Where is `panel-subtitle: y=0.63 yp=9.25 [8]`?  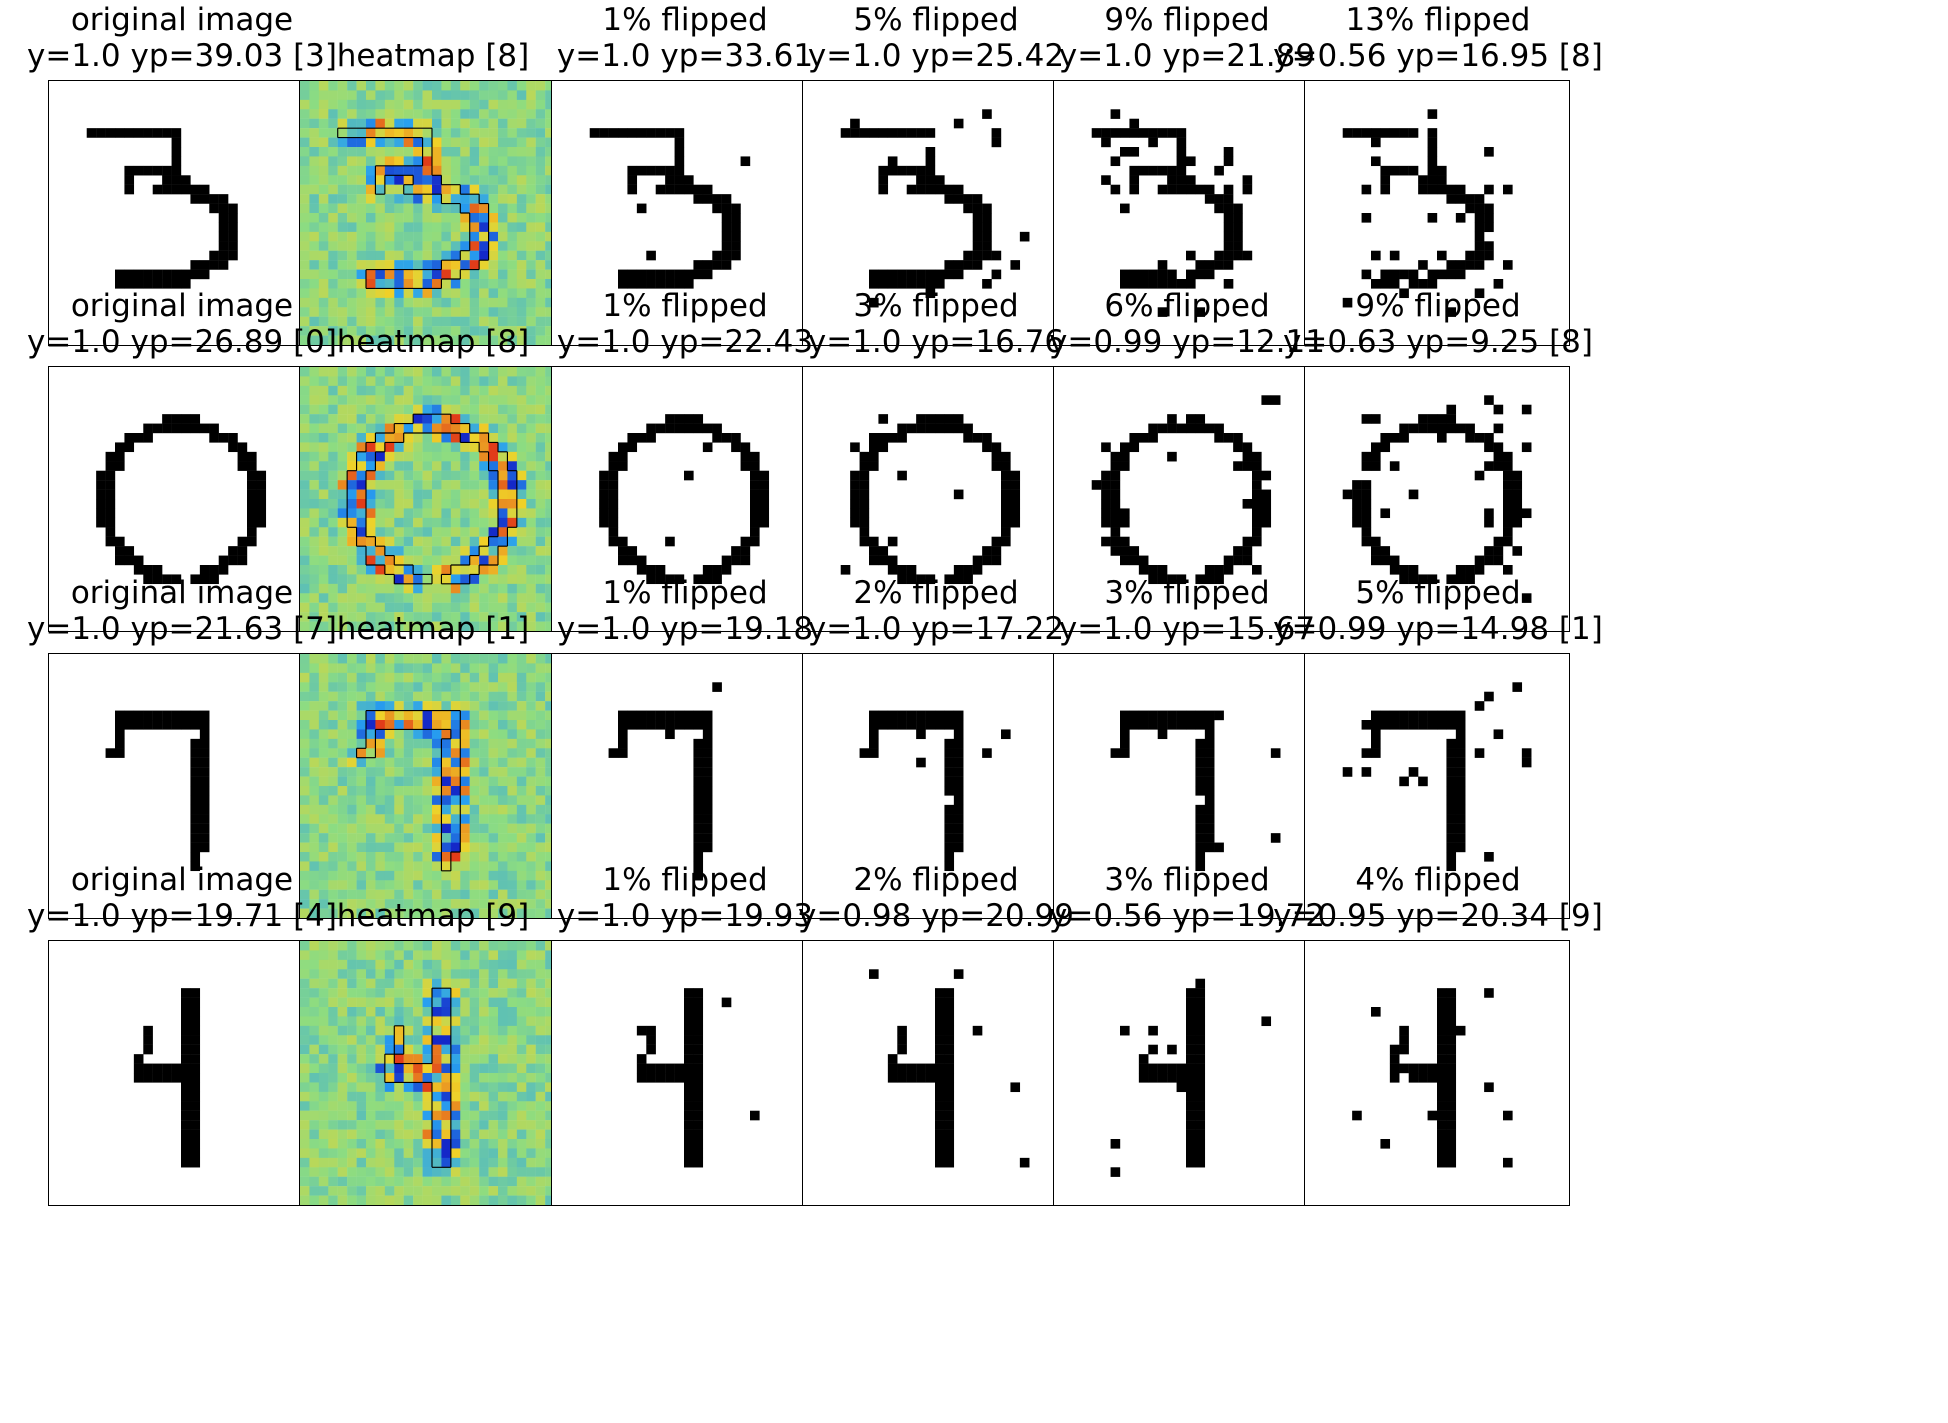
panel-subtitle: y=0.63 yp=9.25 [8] is located at coordinates (1438, 342).